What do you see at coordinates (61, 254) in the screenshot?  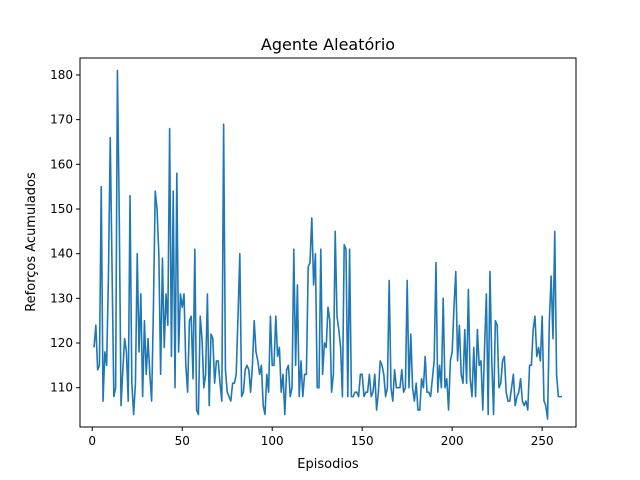 I see `y-tick-label: 140` at bounding box center [61, 254].